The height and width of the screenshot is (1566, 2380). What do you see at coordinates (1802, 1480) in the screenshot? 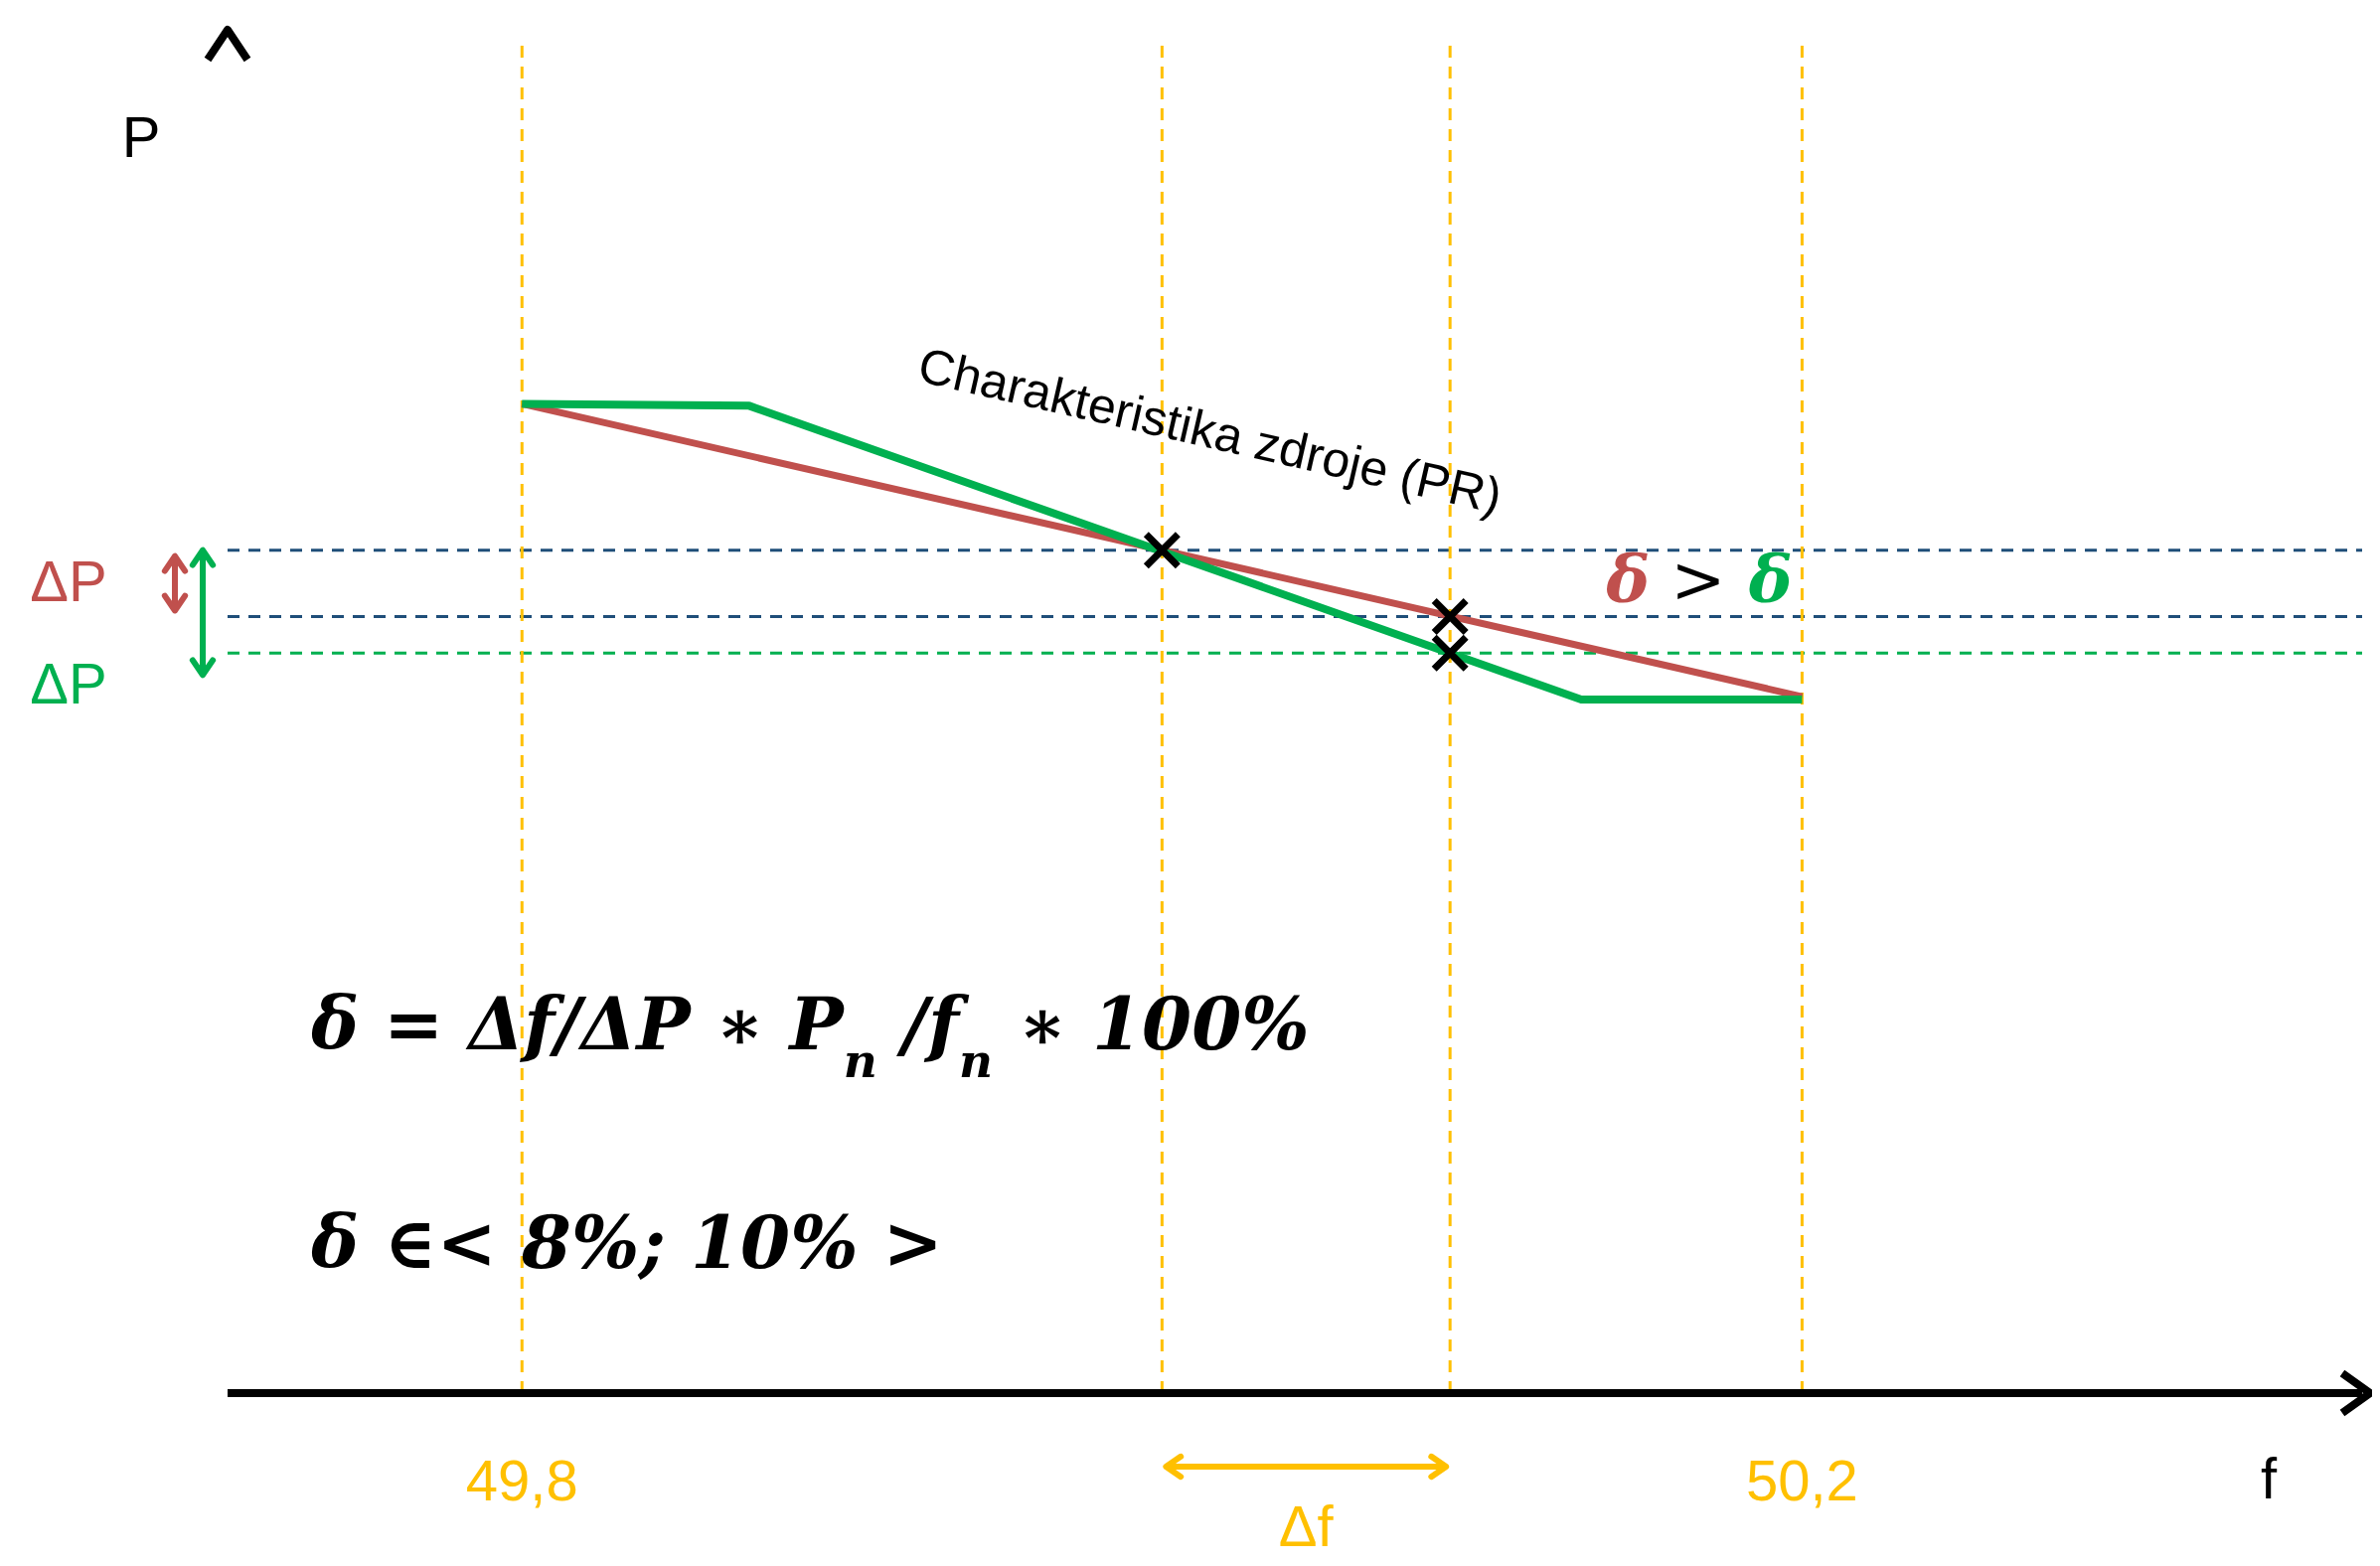
I see `x-tick-label: 50,2` at bounding box center [1802, 1480].